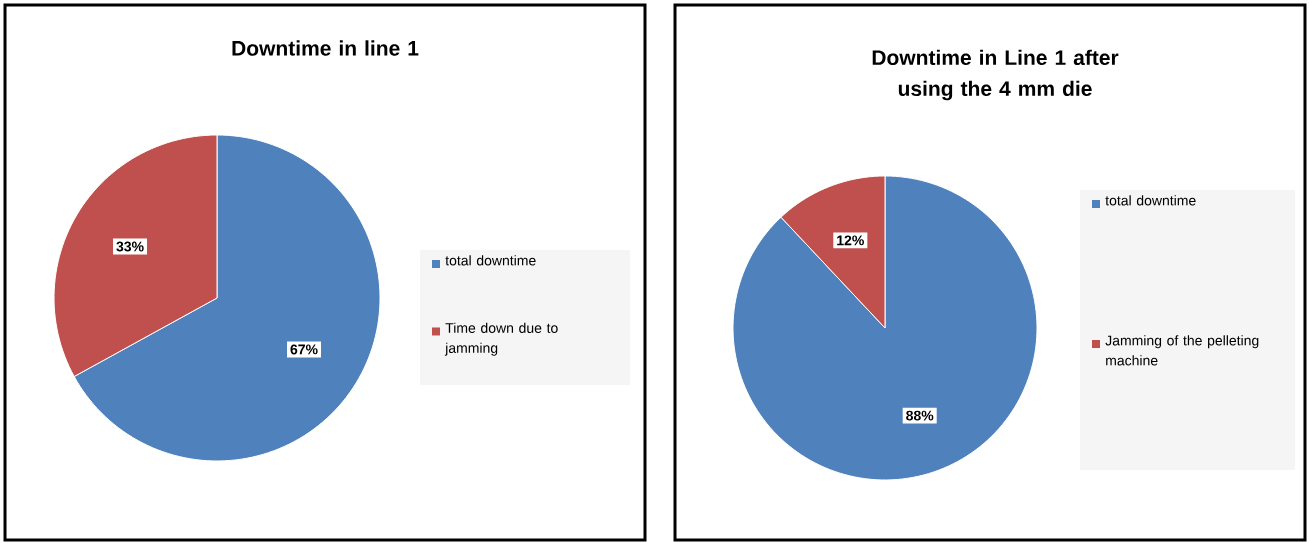 The width and height of the screenshot is (1309, 543). What do you see at coordinates (995, 75) in the screenshot?
I see `chart-title: Downtime in Line 1 after using the 4 mm die` at bounding box center [995, 75].